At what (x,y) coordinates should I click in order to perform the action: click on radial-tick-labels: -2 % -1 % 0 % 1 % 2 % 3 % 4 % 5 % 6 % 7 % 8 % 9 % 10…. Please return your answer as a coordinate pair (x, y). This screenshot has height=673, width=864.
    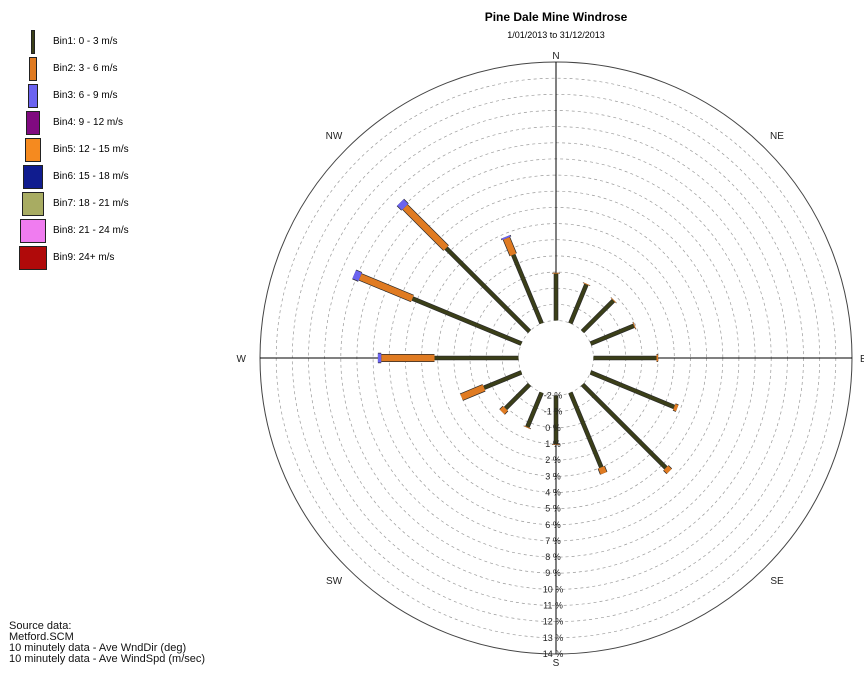
    Looking at the image, I should click on (553, 525).